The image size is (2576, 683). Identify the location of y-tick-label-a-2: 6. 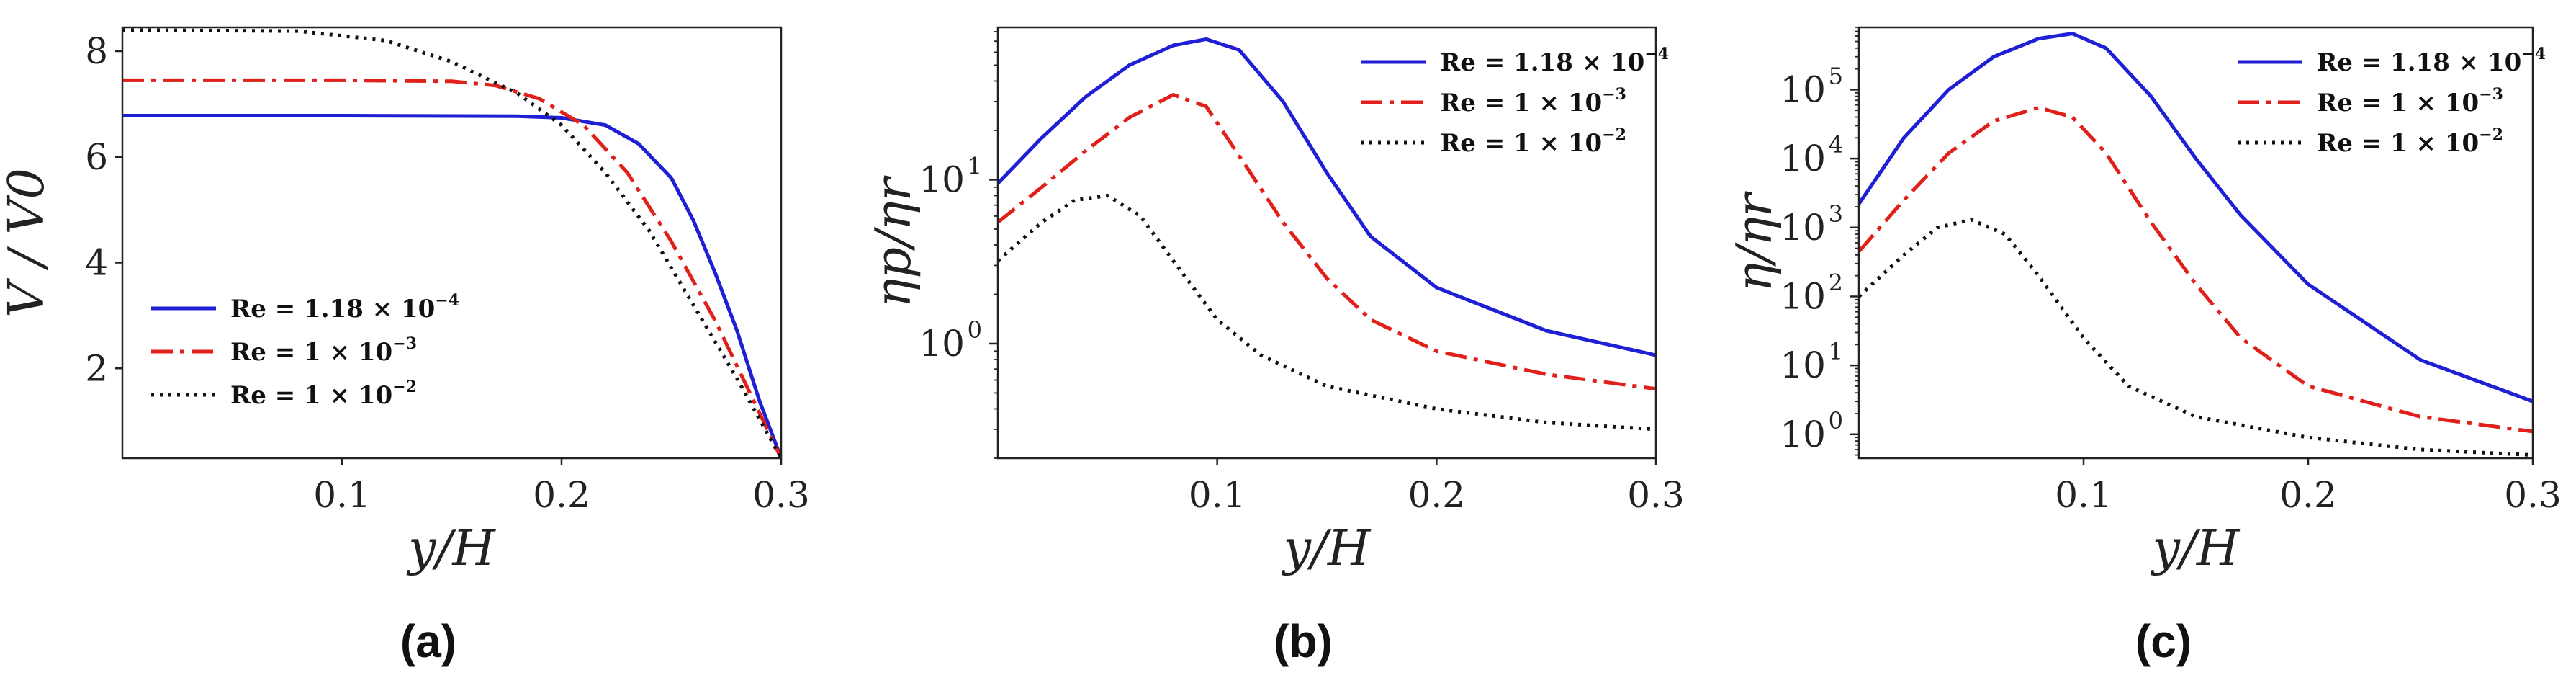
(96, 157).